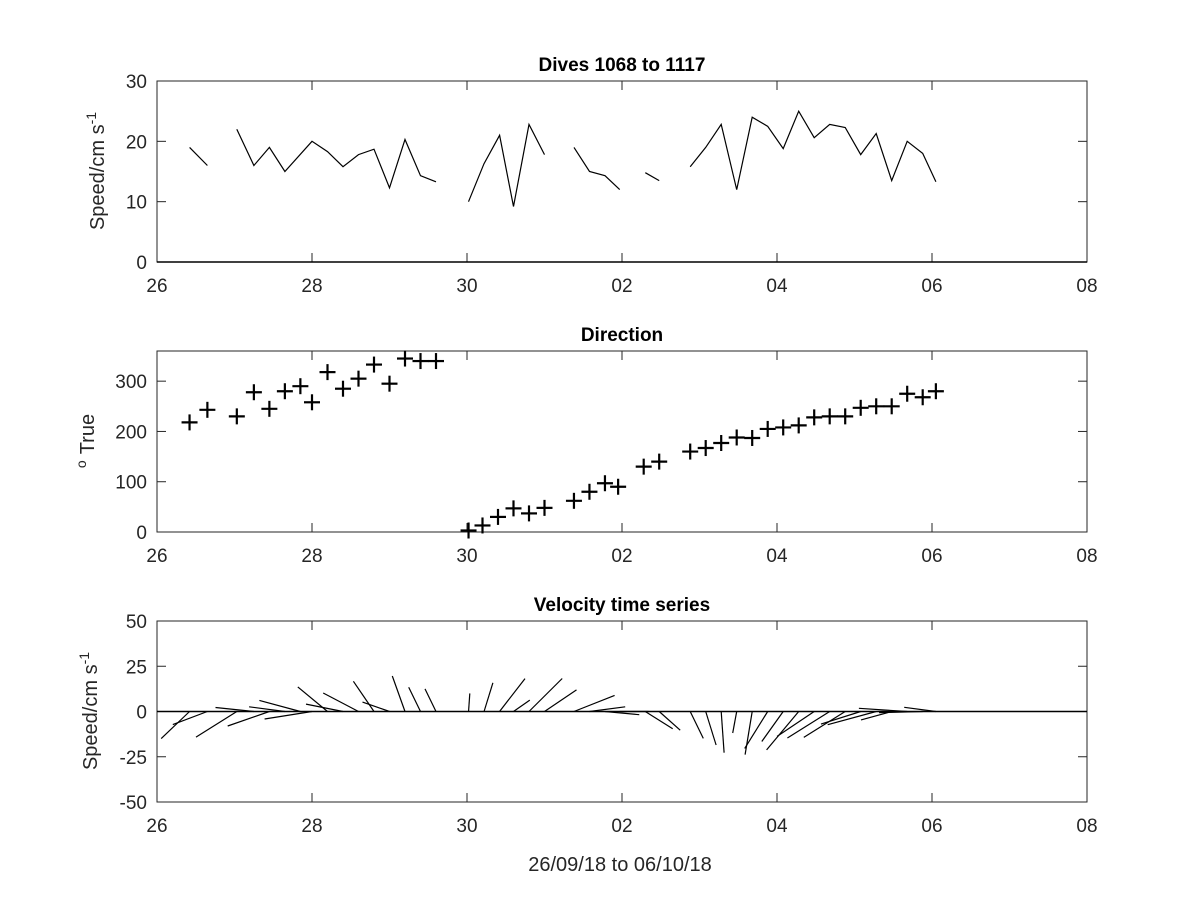 The height and width of the screenshot is (900, 1200). Describe the element at coordinates (86, 441) in the screenshot. I see `direction-y-axis-label: o True` at that location.